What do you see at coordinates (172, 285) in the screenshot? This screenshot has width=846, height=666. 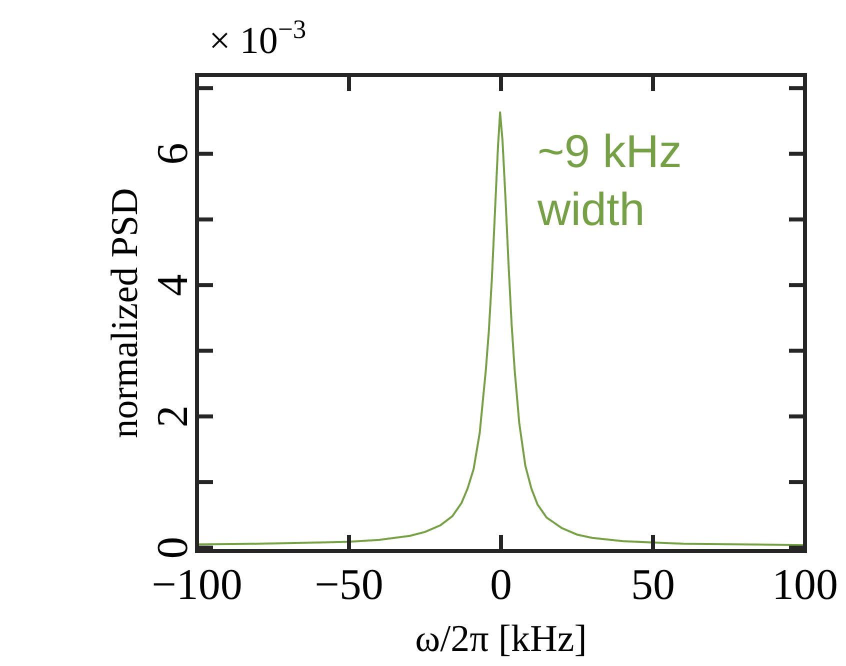 I see `y-tick-label: 4` at bounding box center [172, 285].